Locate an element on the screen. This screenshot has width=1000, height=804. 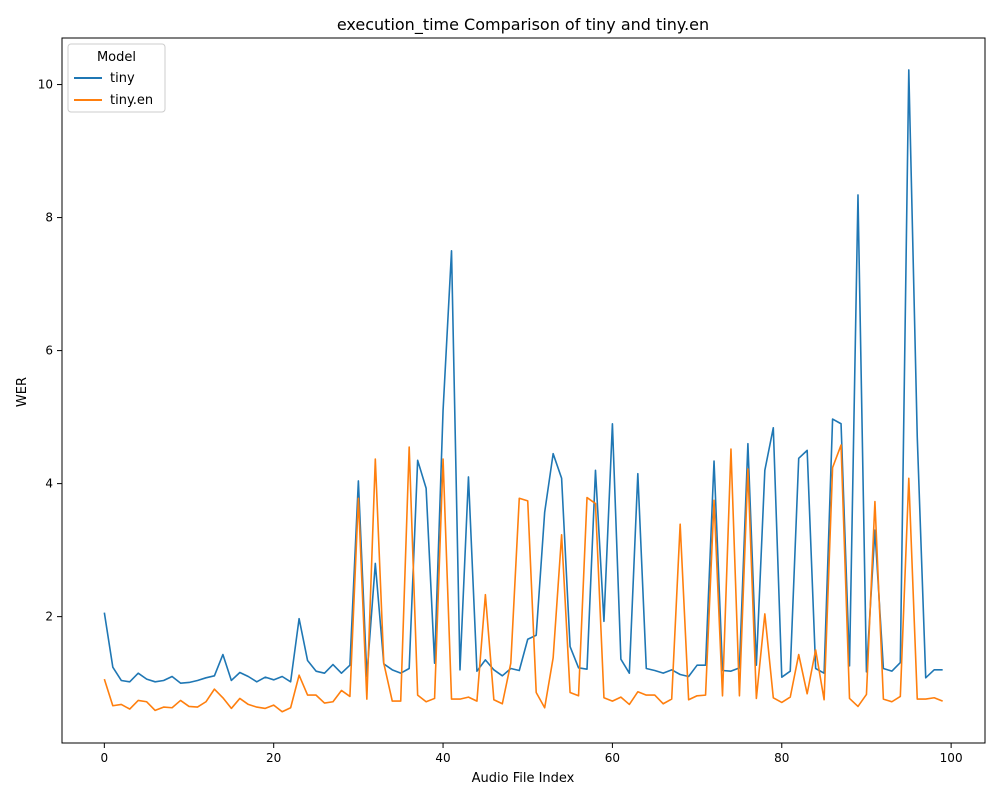
y-tick-label: 4 is located at coordinates (49, 484).